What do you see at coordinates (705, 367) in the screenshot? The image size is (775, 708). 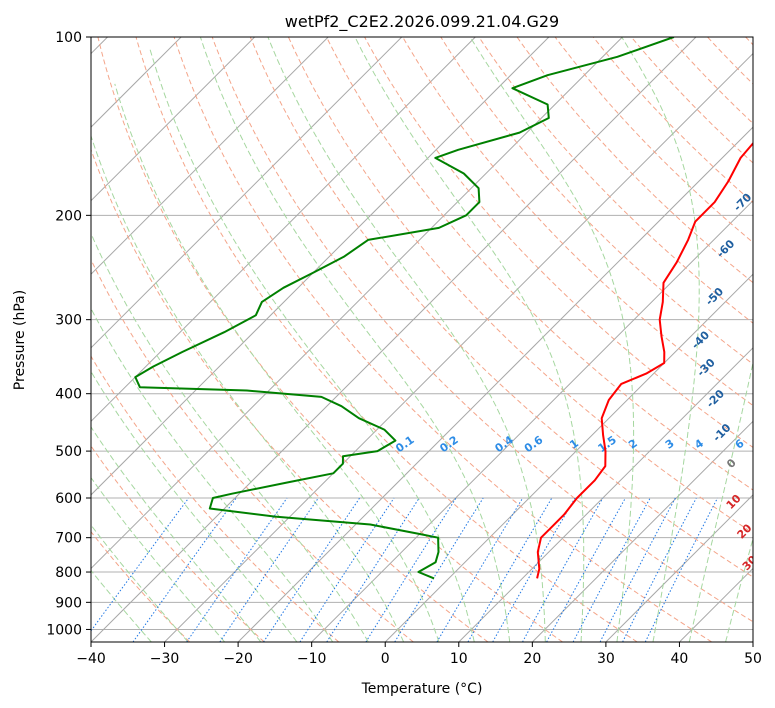 I see `isotherm-label: -30` at bounding box center [705, 367].